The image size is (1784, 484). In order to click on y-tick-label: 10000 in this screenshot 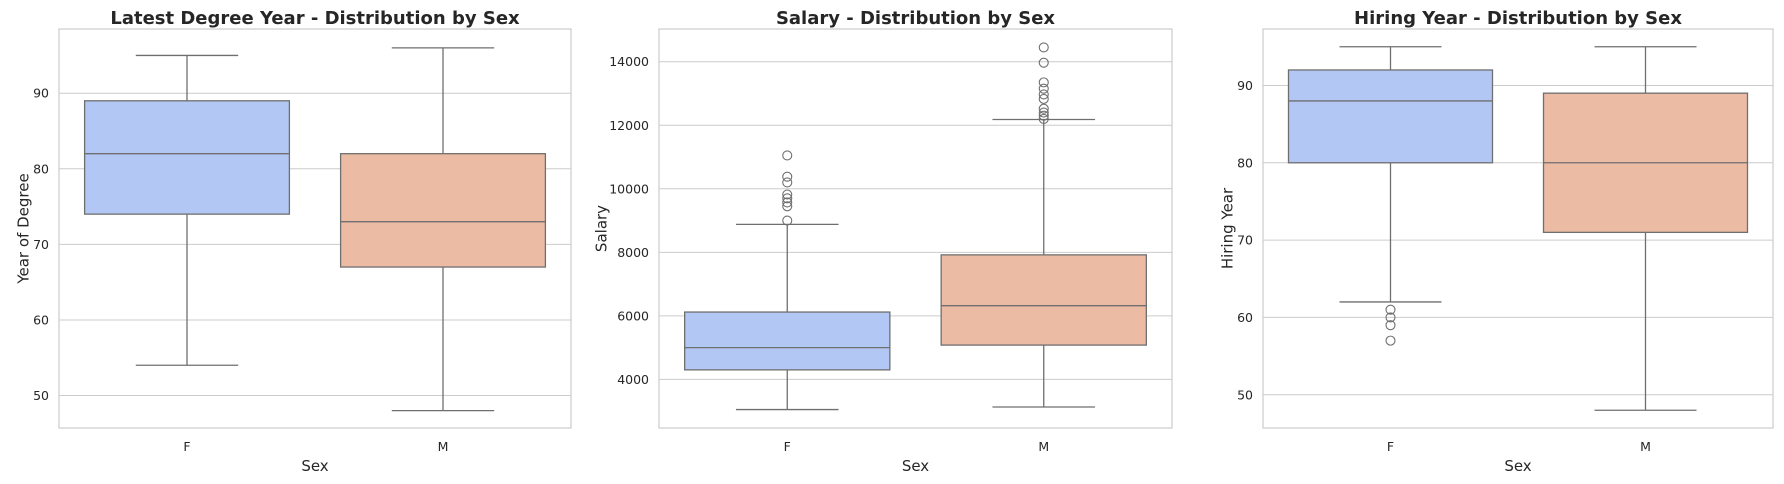, I will do `click(629, 188)`.